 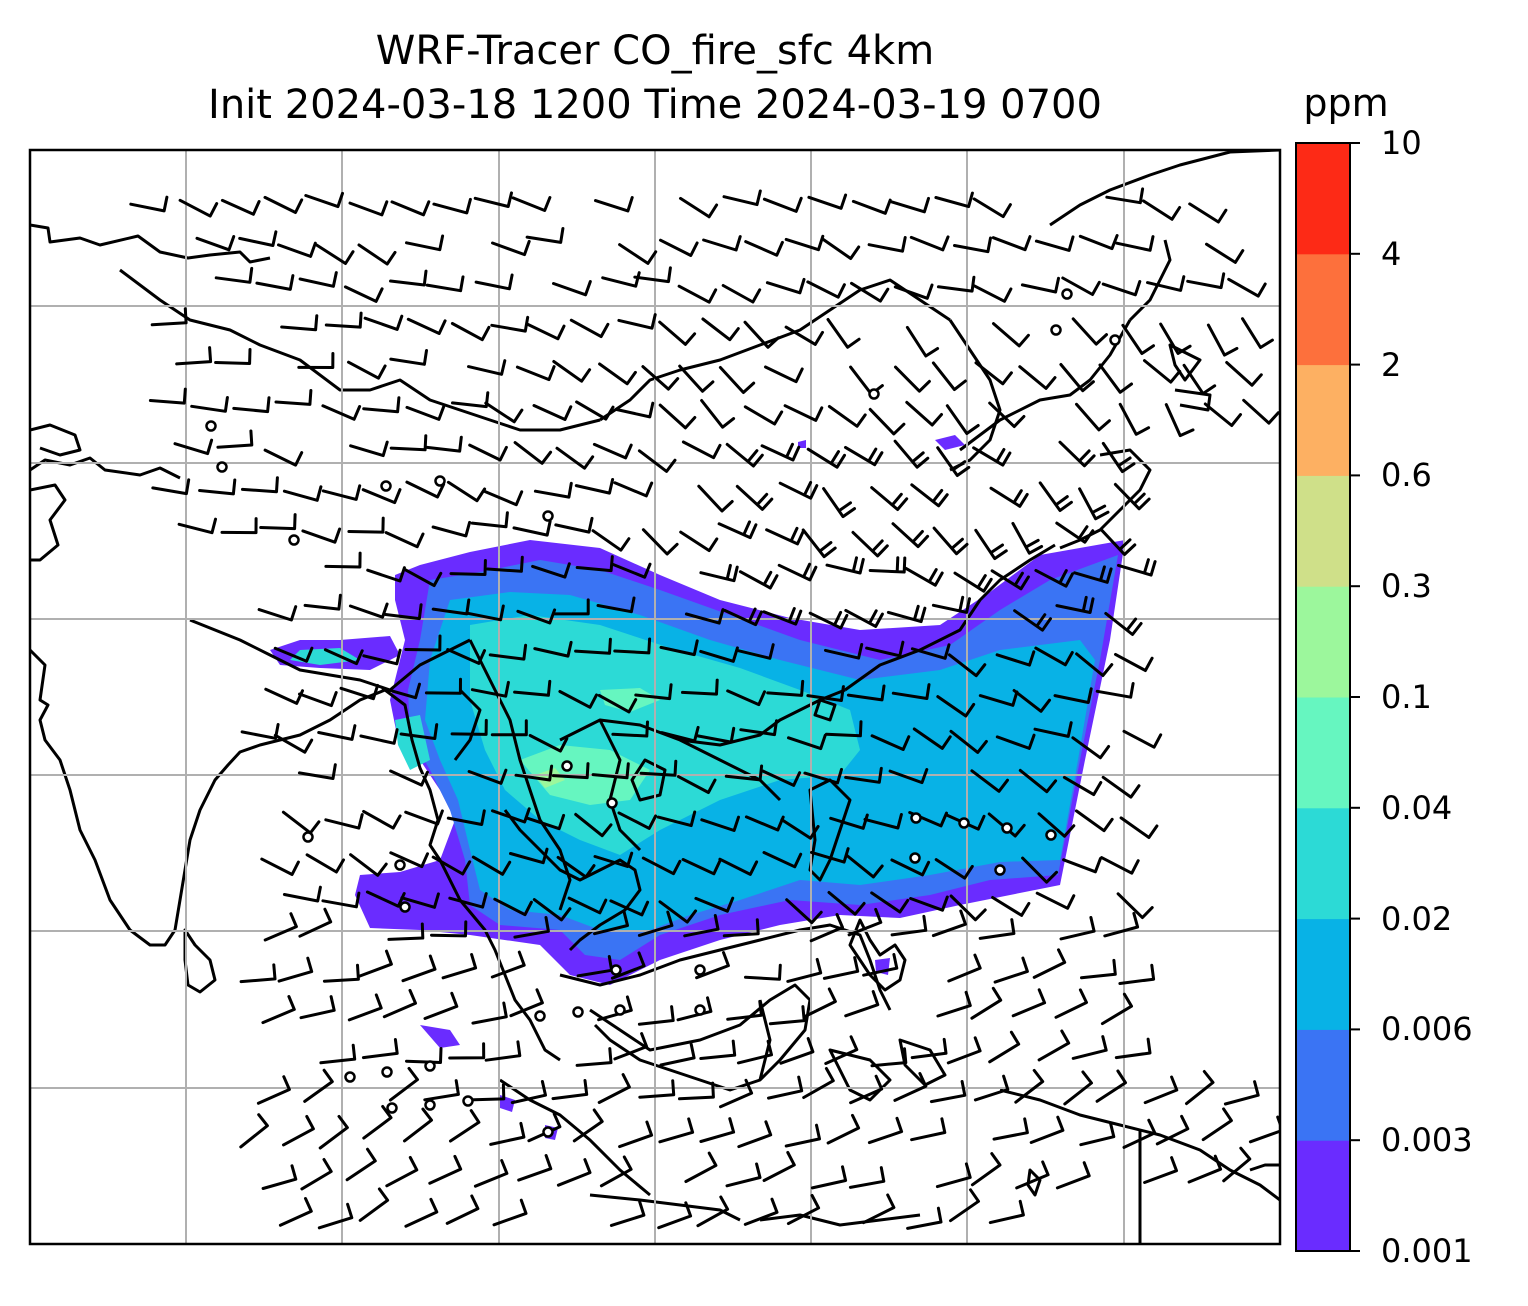 What do you see at coordinates (1323, 1085) in the screenshot?
I see `colorbar-segment` at bounding box center [1323, 1085].